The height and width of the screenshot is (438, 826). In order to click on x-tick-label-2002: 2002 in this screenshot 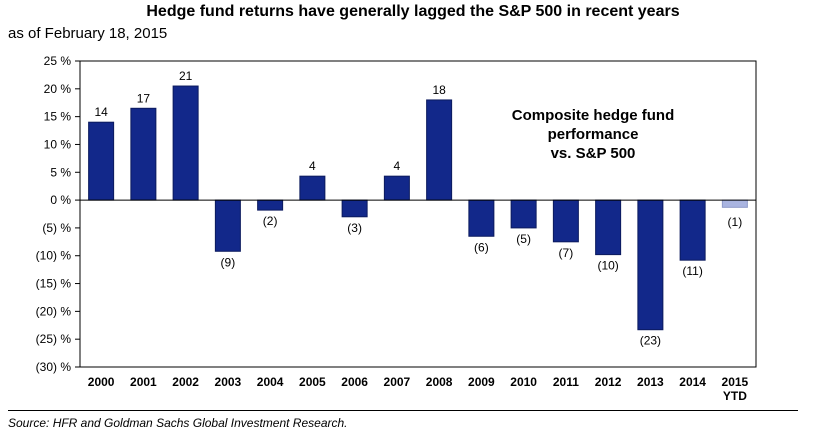, I will do `click(185, 382)`.